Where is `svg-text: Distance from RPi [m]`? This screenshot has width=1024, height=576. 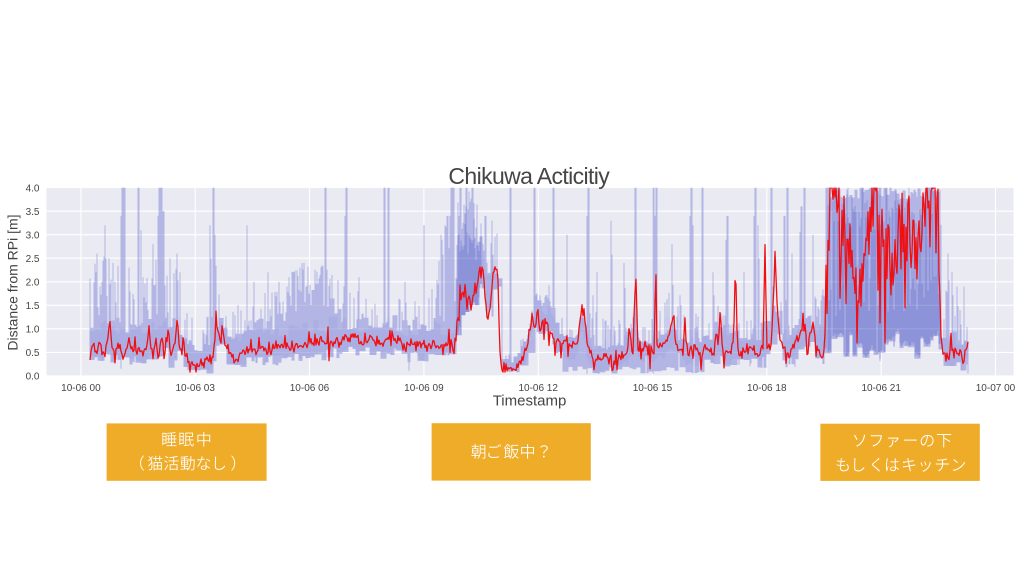 svg-text: Distance from RPi [m] is located at coordinates (13, 282).